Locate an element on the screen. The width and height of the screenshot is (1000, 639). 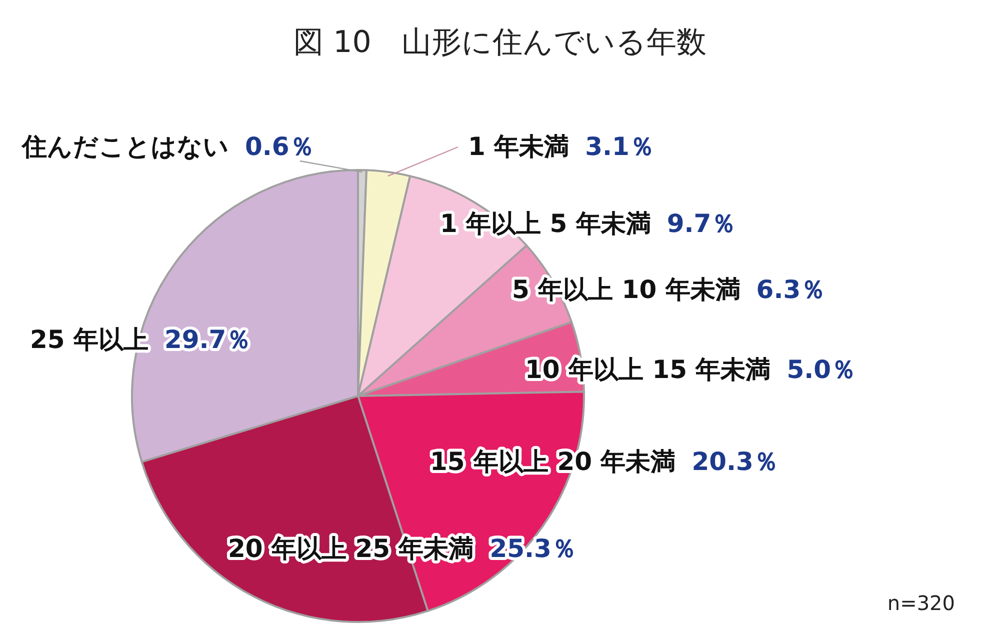
data-label: 9.7％ is located at coordinates (701, 223).